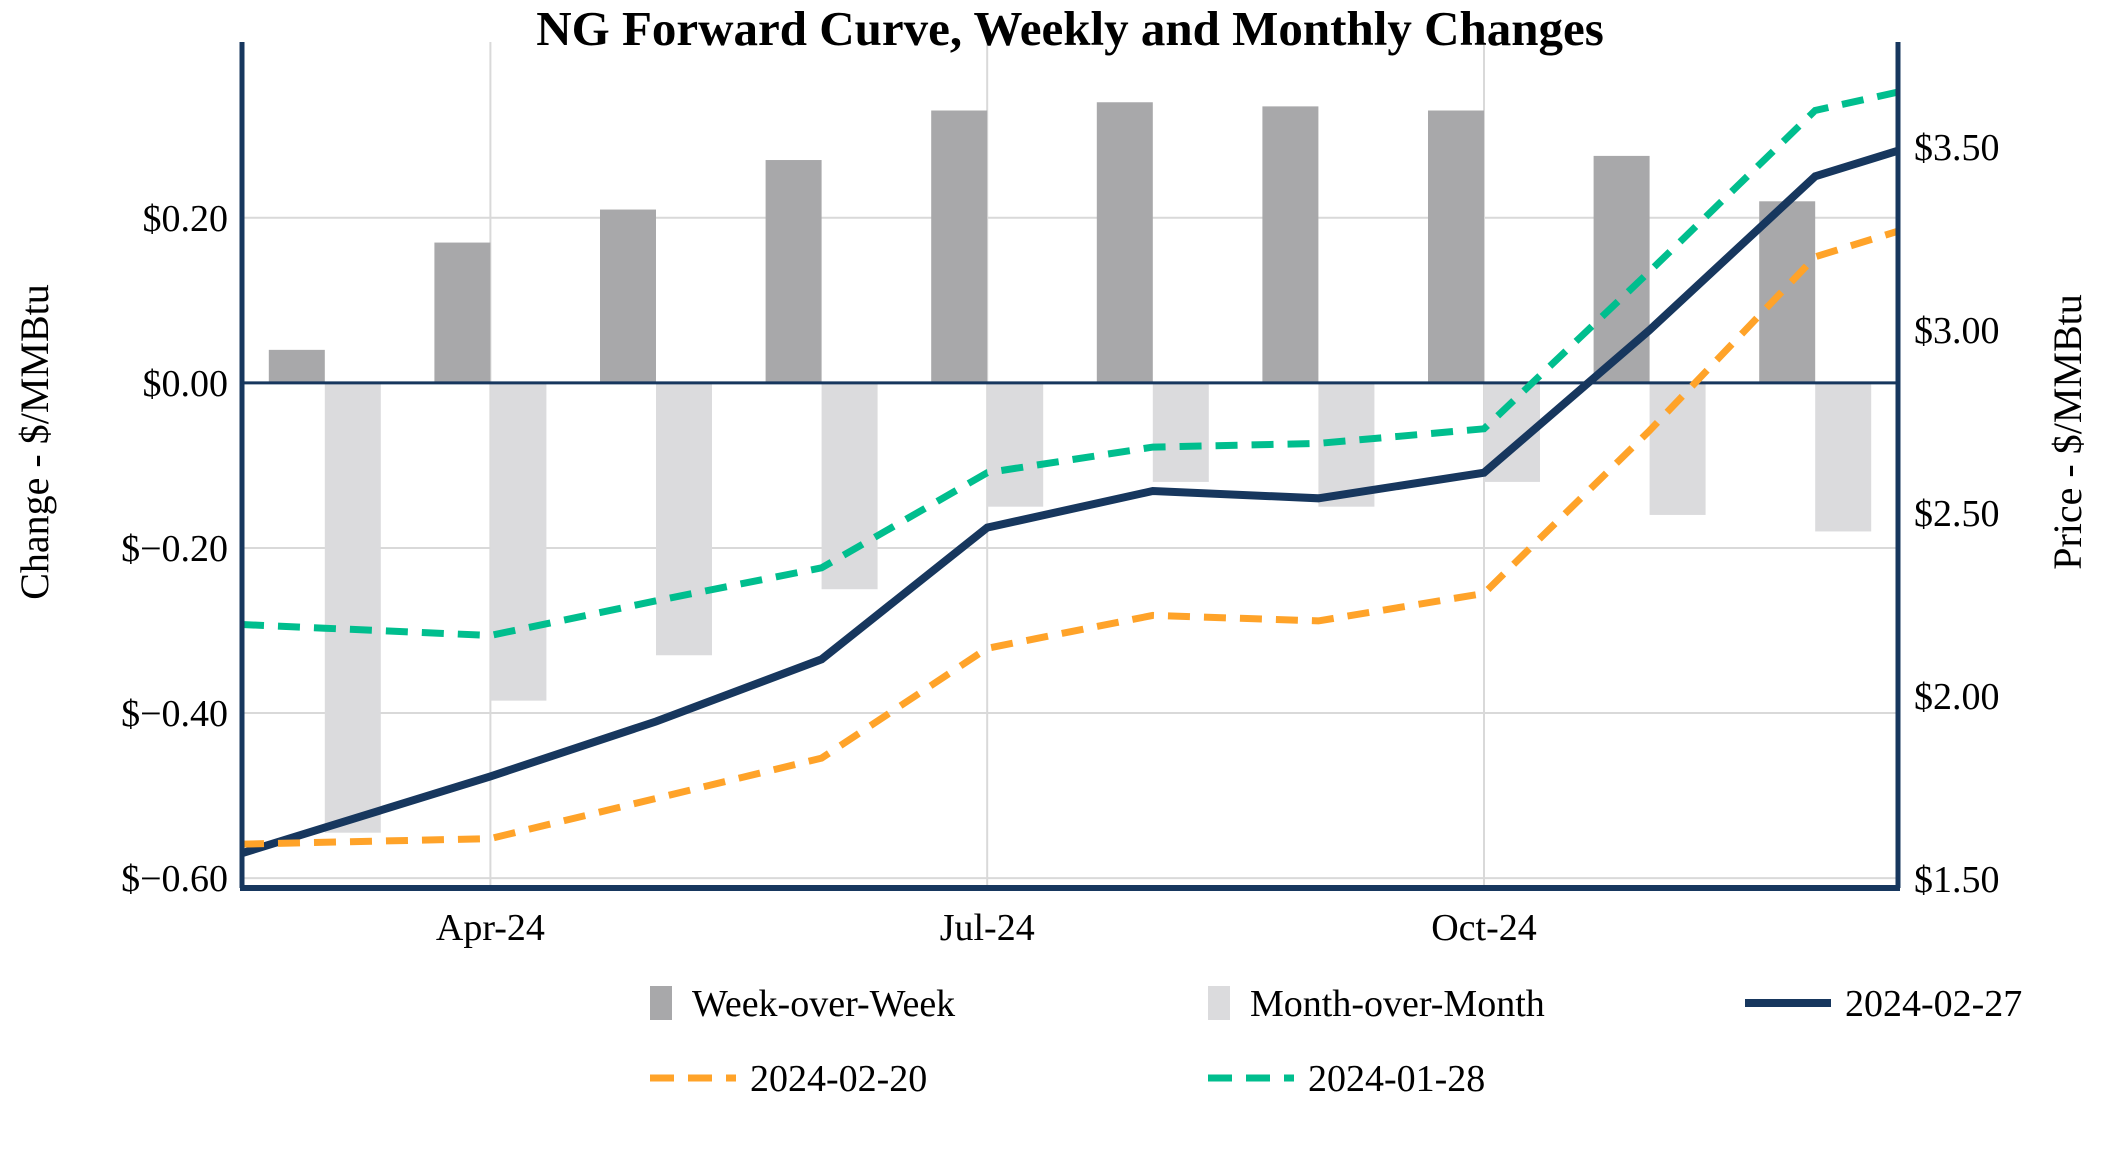 The image size is (2112, 1152). What do you see at coordinates (186, 384) in the screenshot?
I see `left-tick-label: $0.00` at bounding box center [186, 384].